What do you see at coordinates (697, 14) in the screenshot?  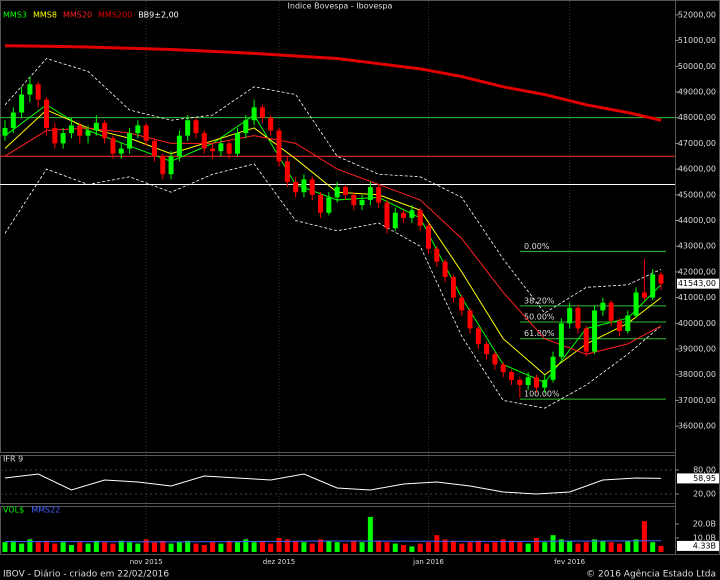 I see `y-tick-label: 52000,00` at bounding box center [697, 14].